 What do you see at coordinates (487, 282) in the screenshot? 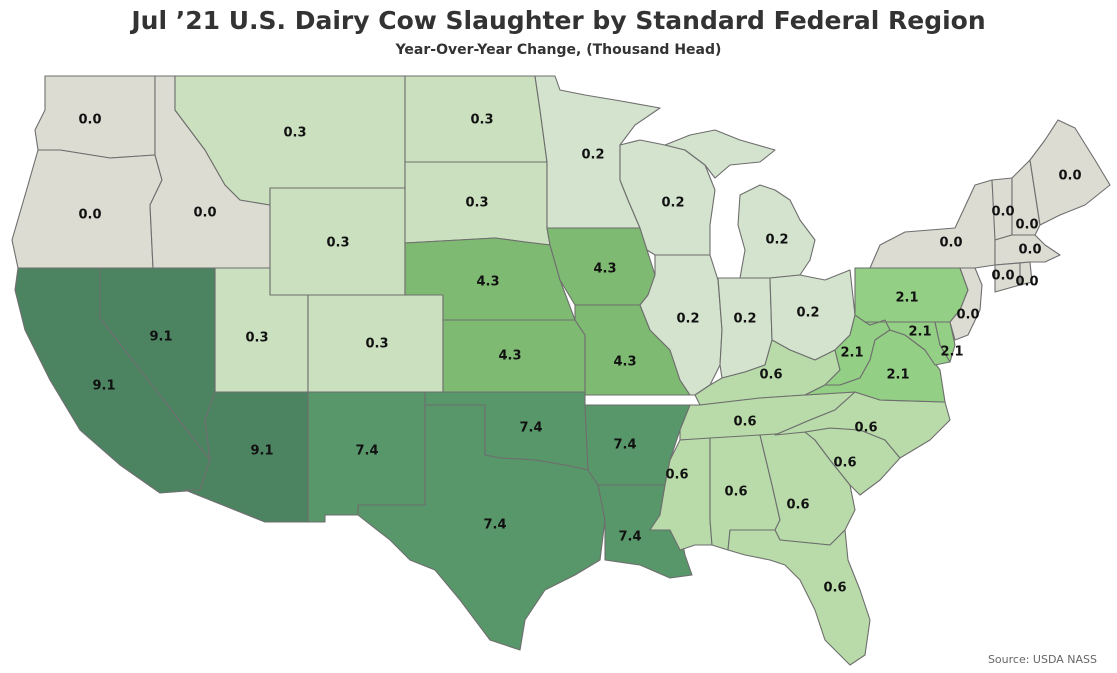
I see `label-nebraska: 4.3` at bounding box center [487, 282].